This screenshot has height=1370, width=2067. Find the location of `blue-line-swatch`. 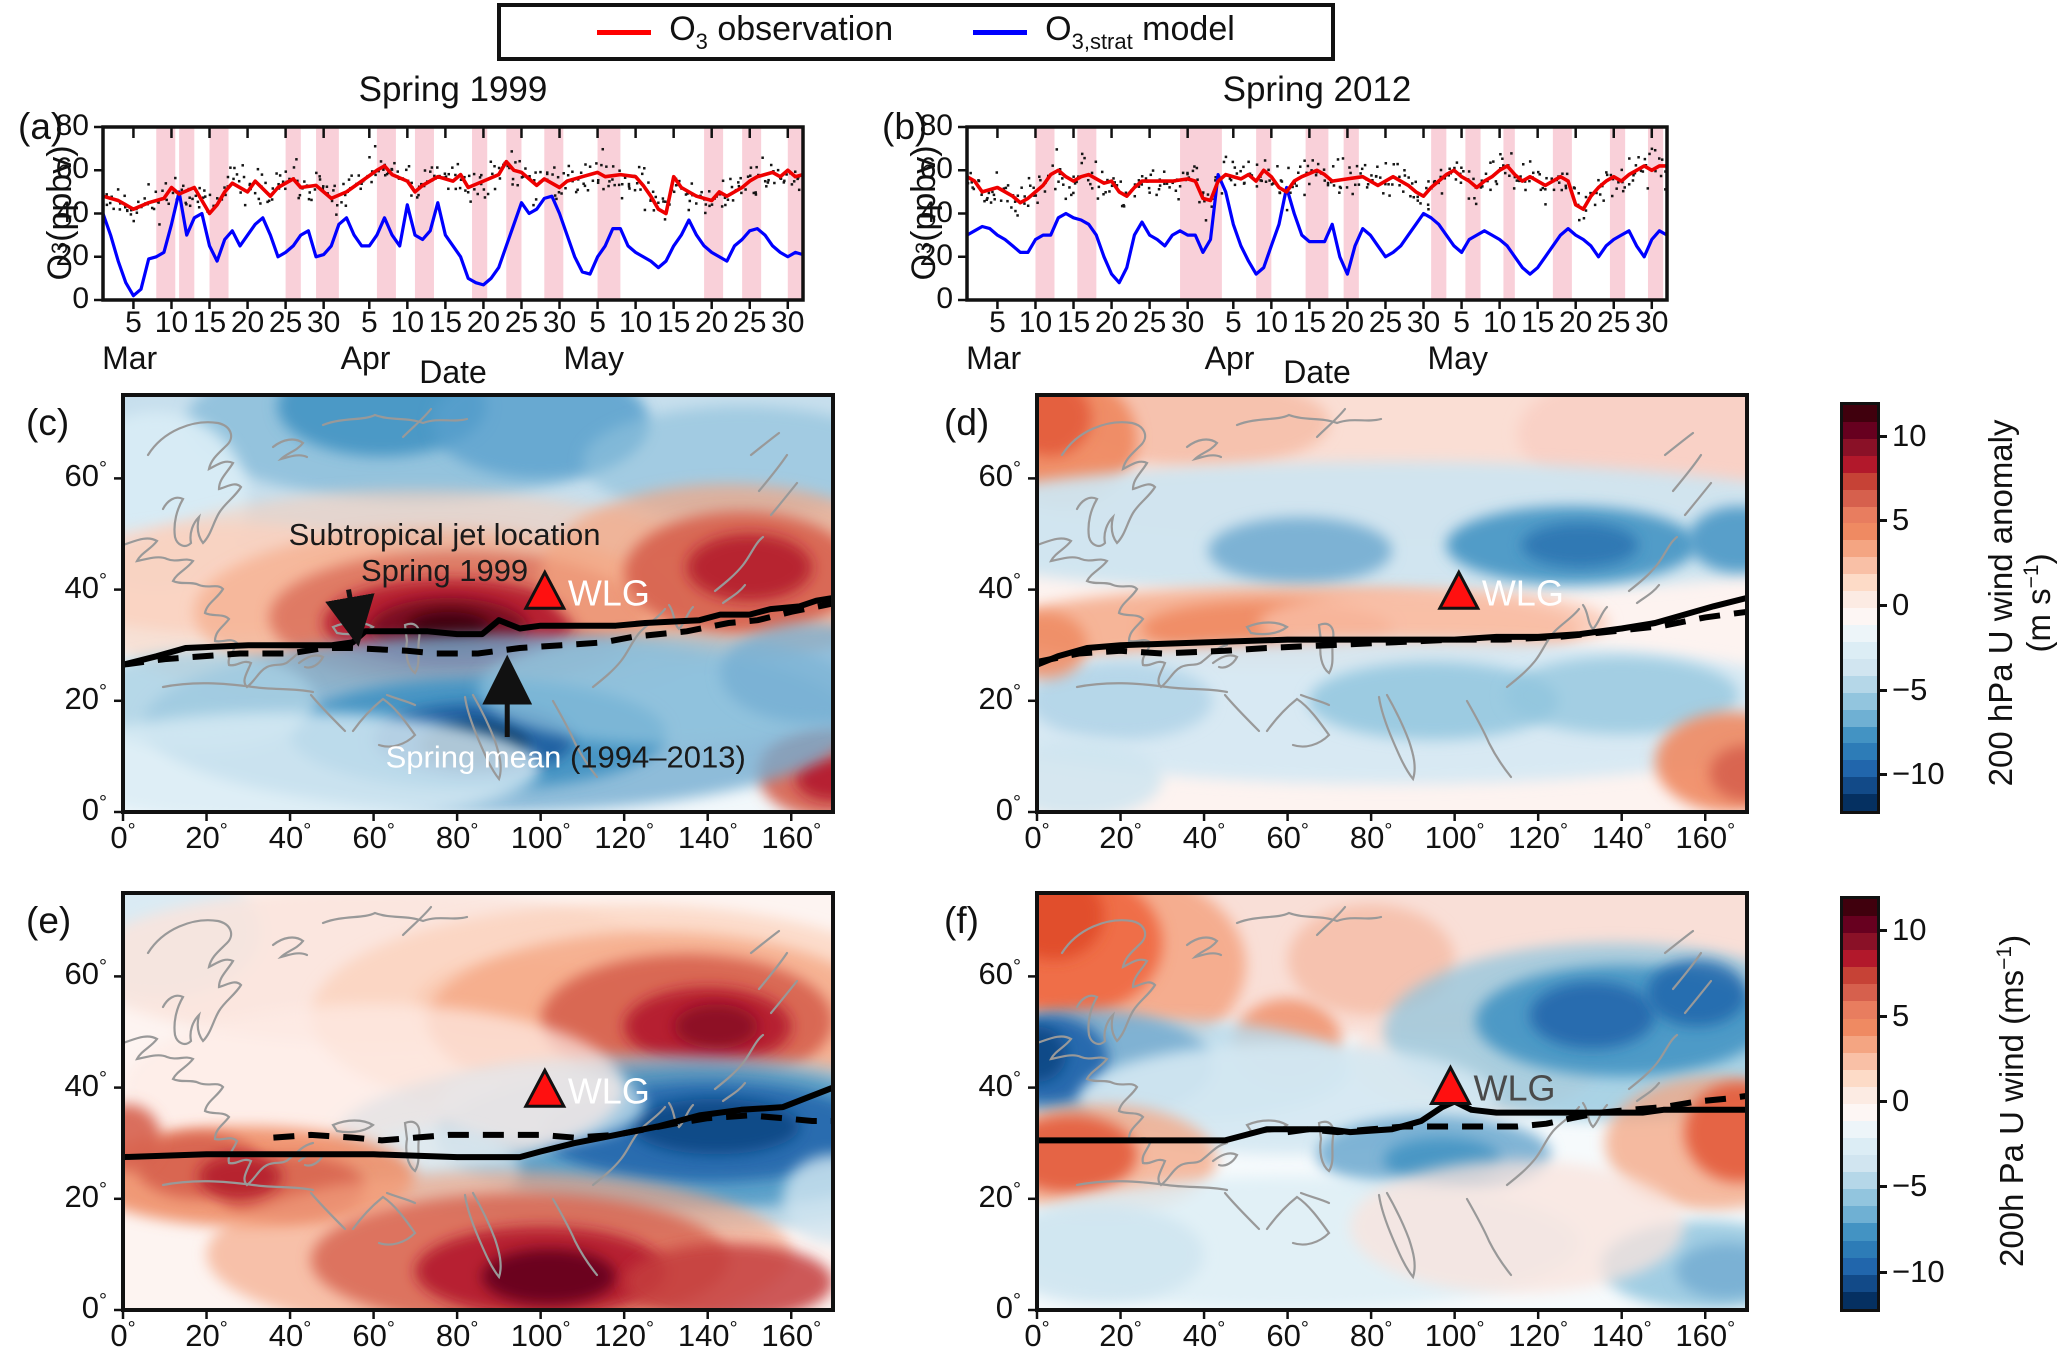

blue-line-swatch is located at coordinates (1000, 32).